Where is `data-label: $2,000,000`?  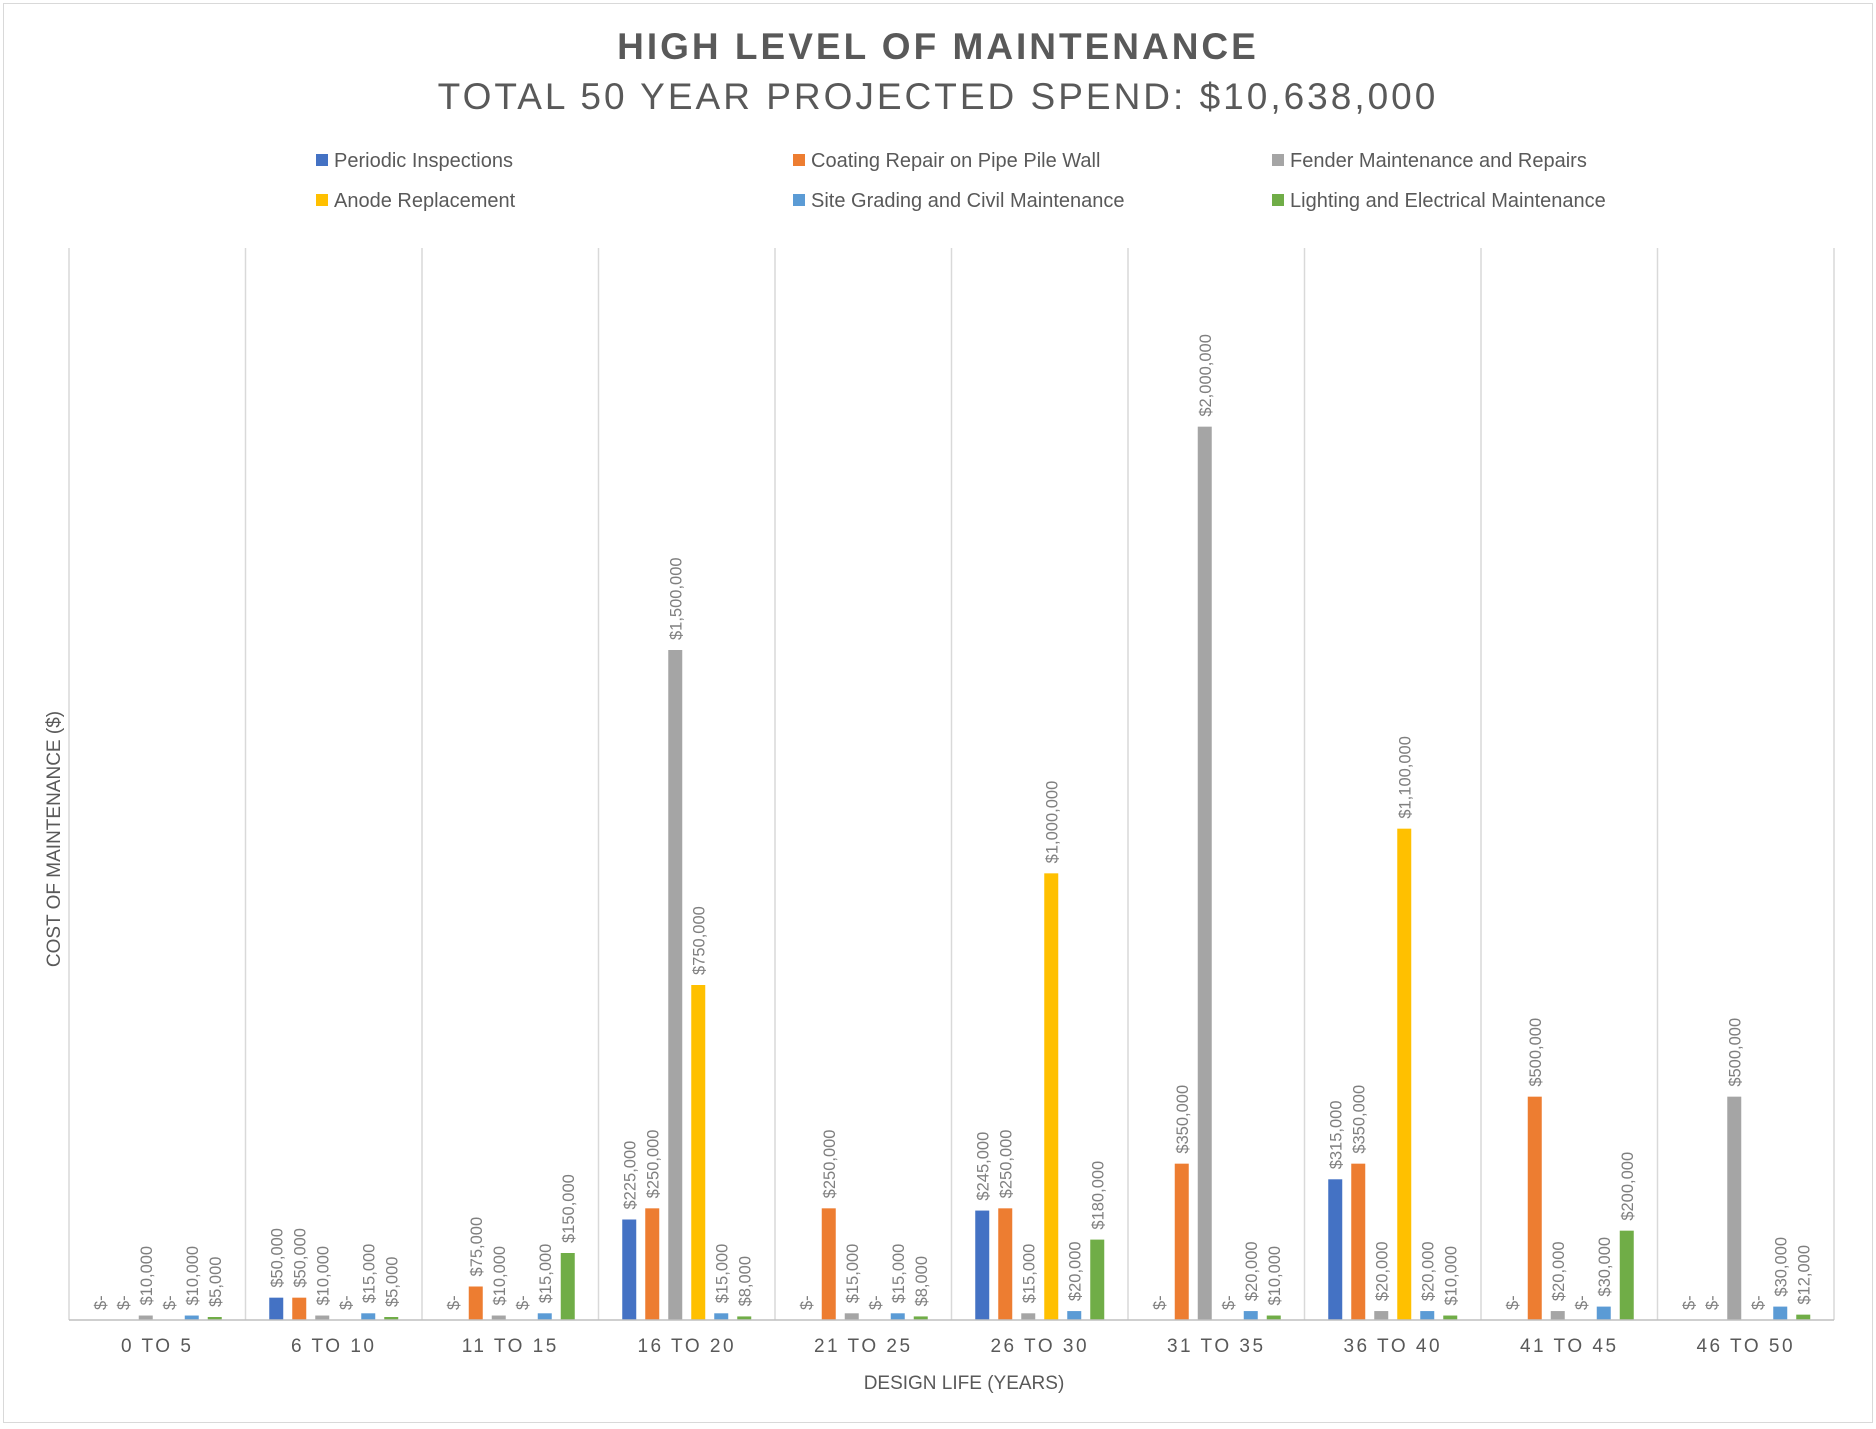 data-label: $2,000,000 is located at coordinates (1206, 375).